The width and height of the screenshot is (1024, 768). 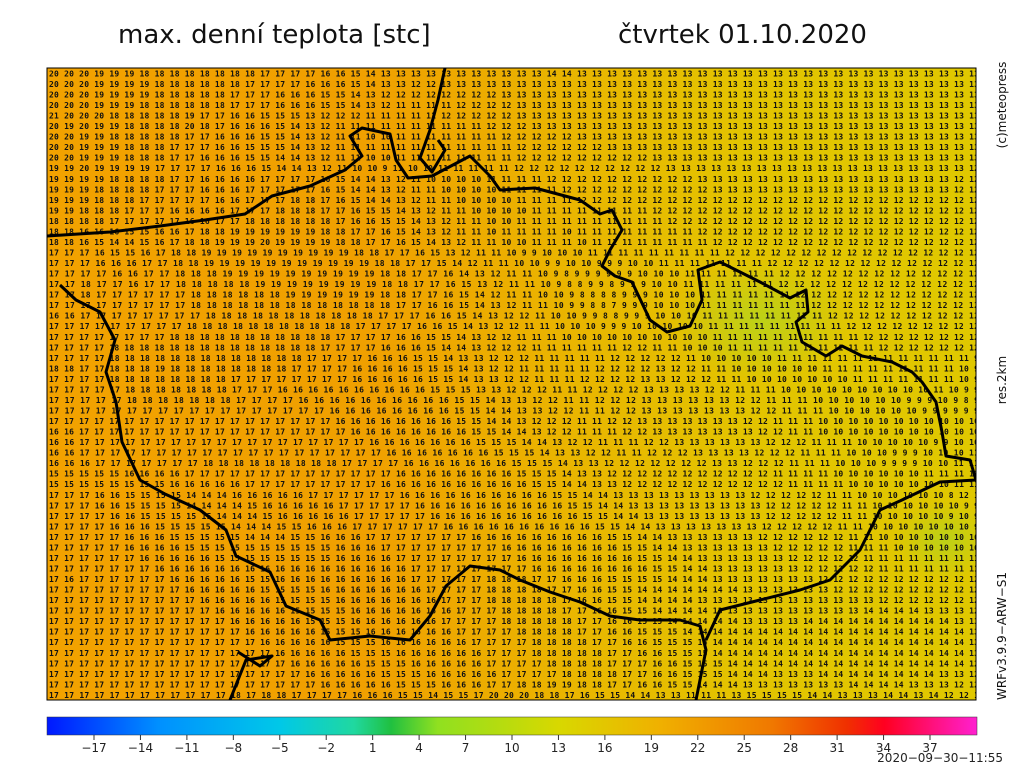 What do you see at coordinates (140, 748) in the screenshot?
I see `colorbar-tick-label: −14` at bounding box center [140, 748].